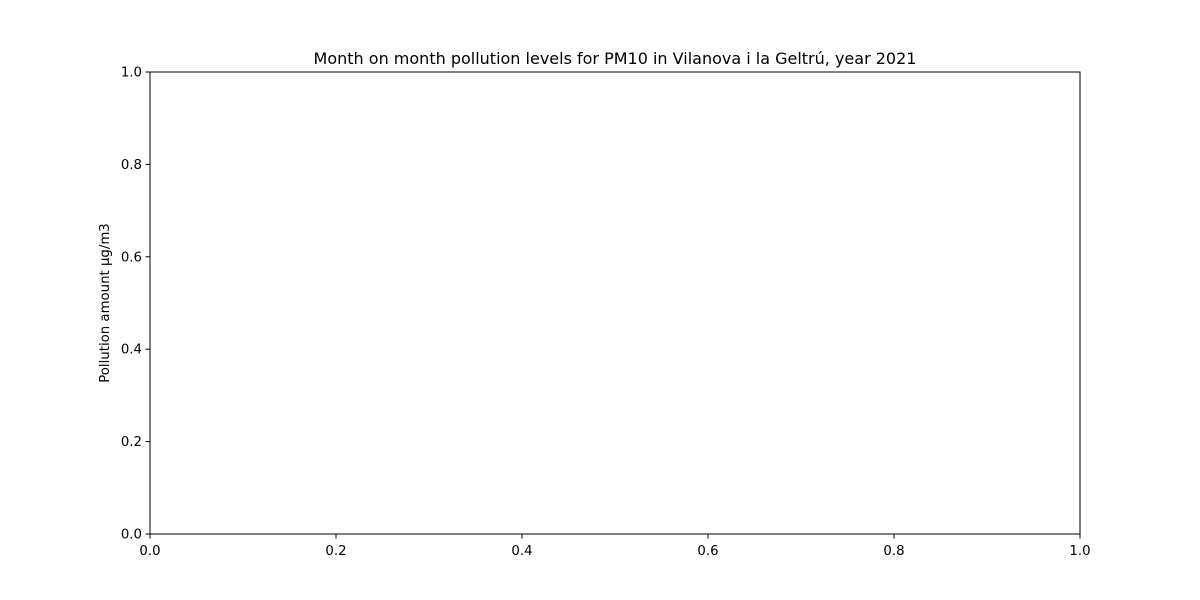 The image size is (1200, 600). Describe the element at coordinates (149, 551) in the screenshot. I see `x-tick-label: 0.0` at that location.